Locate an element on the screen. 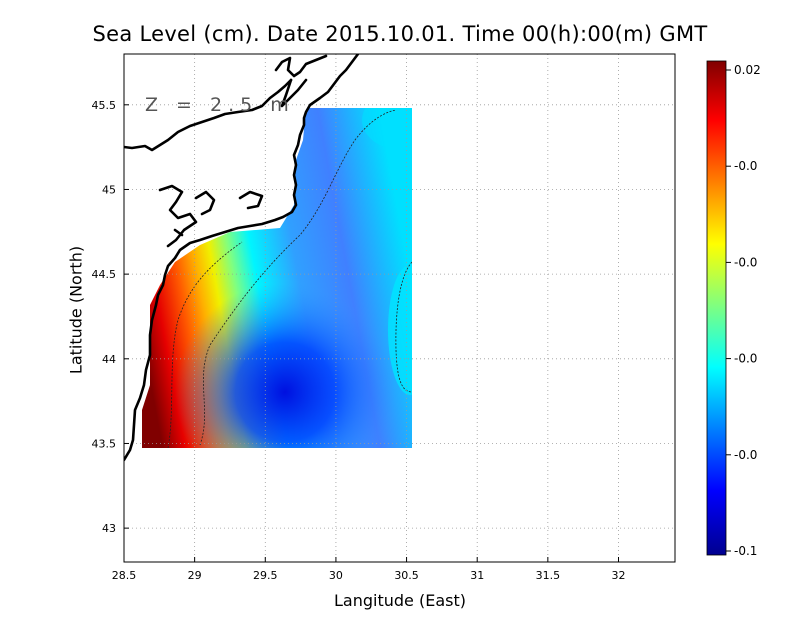  y-tick-label: 43.5 is located at coordinates (104, 443).